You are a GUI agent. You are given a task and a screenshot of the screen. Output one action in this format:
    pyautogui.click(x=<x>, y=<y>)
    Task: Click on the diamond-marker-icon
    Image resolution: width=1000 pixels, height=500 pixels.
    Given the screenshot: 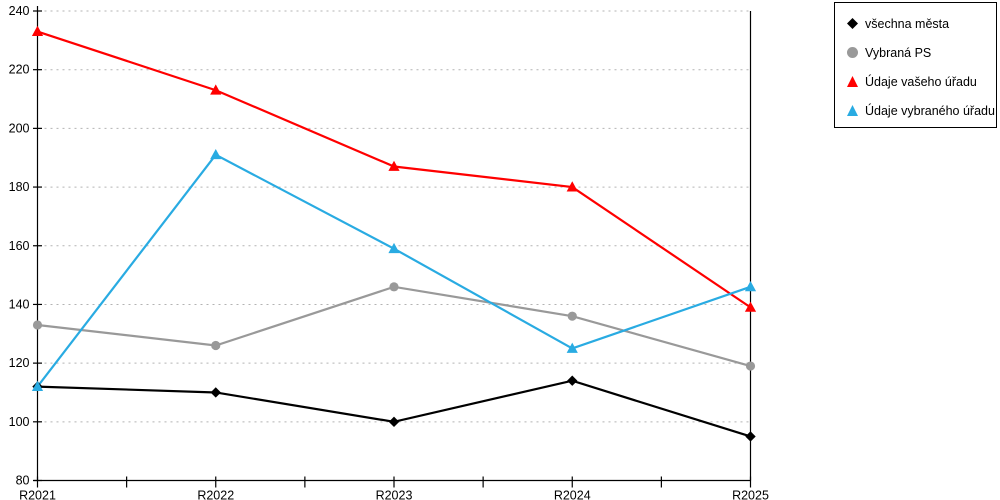 What is the action you would take?
    pyautogui.click(x=852, y=23)
    